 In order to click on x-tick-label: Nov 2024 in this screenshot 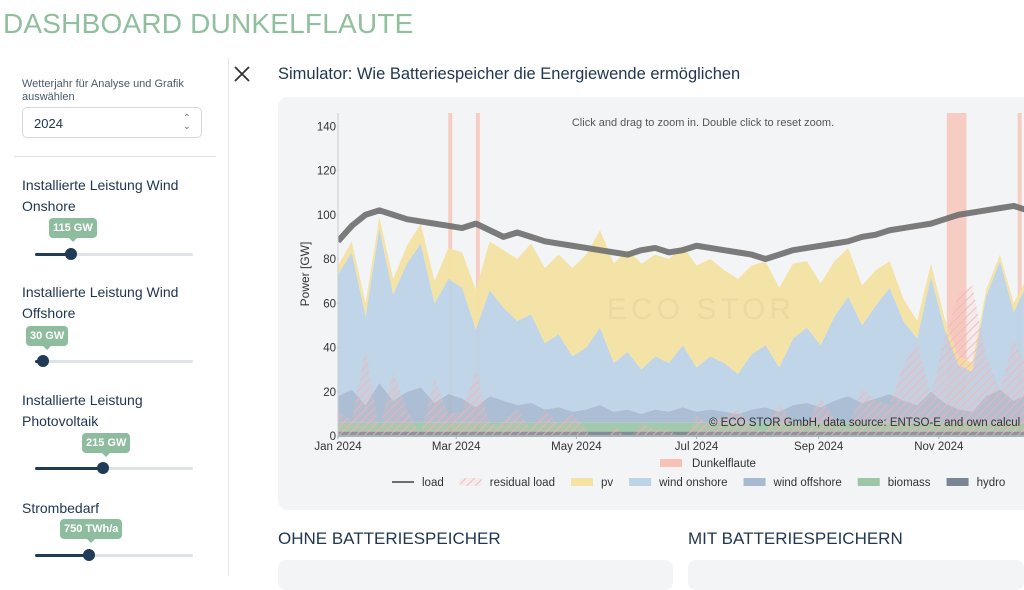, I will do `click(939, 447)`.